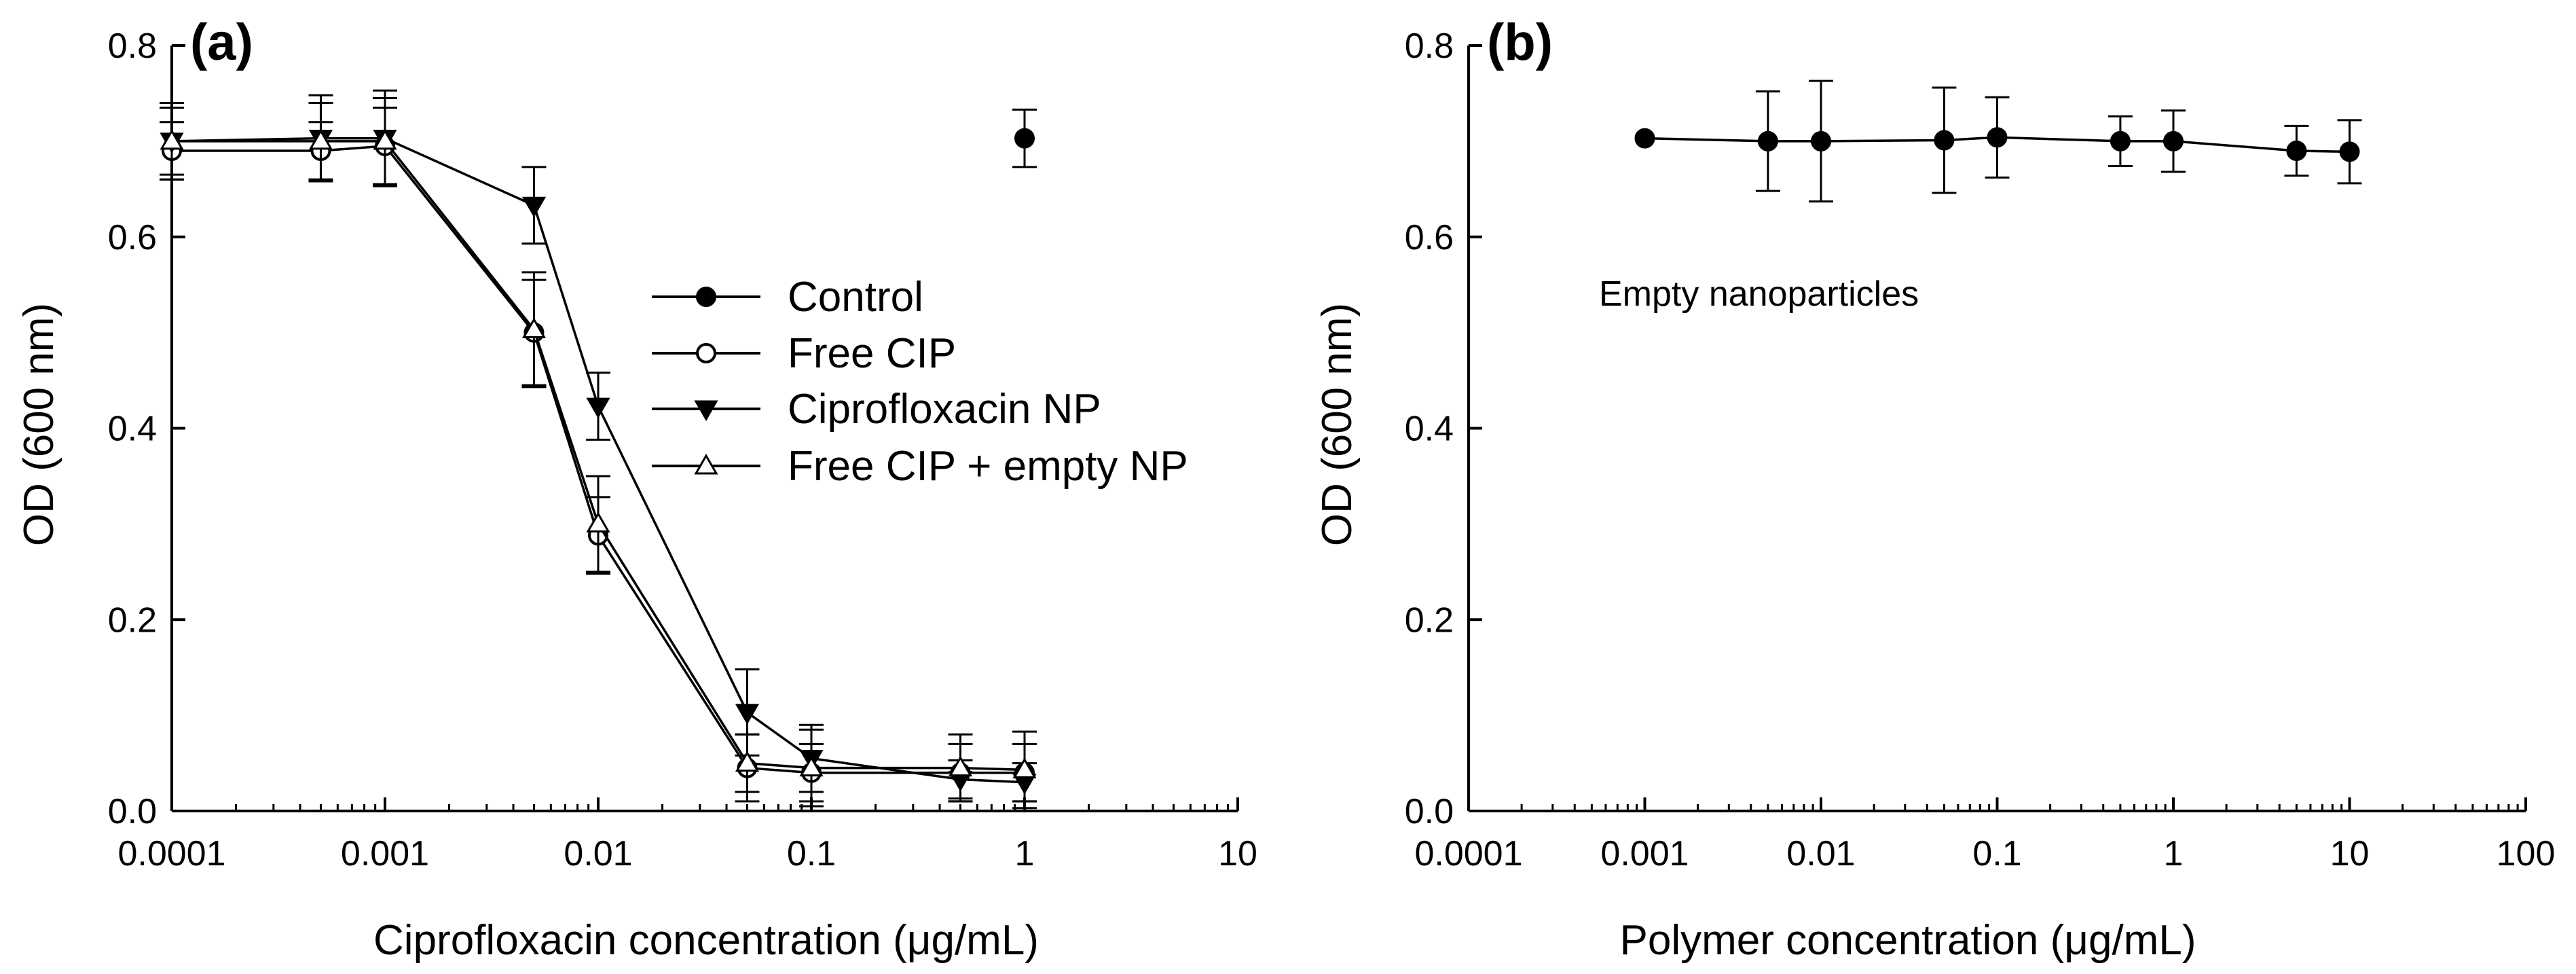 The image size is (2576, 974). What do you see at coordinates (1430, 620) in the screenshot?
I see `panel-b-y-tick-label: 0.2` at bounding box center [1430, 620].